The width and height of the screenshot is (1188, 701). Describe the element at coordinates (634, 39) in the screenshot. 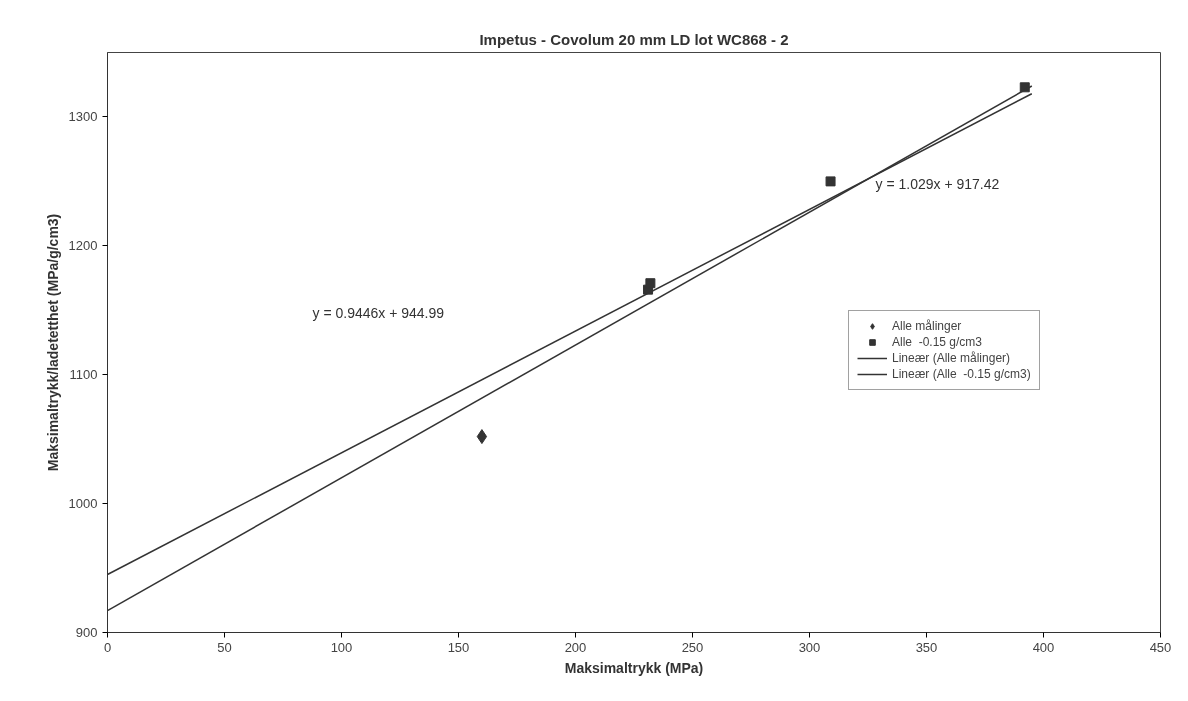

I see `chart-title: Impetus - Covolum 20 mm LD lot WC868 - 2` at that location.